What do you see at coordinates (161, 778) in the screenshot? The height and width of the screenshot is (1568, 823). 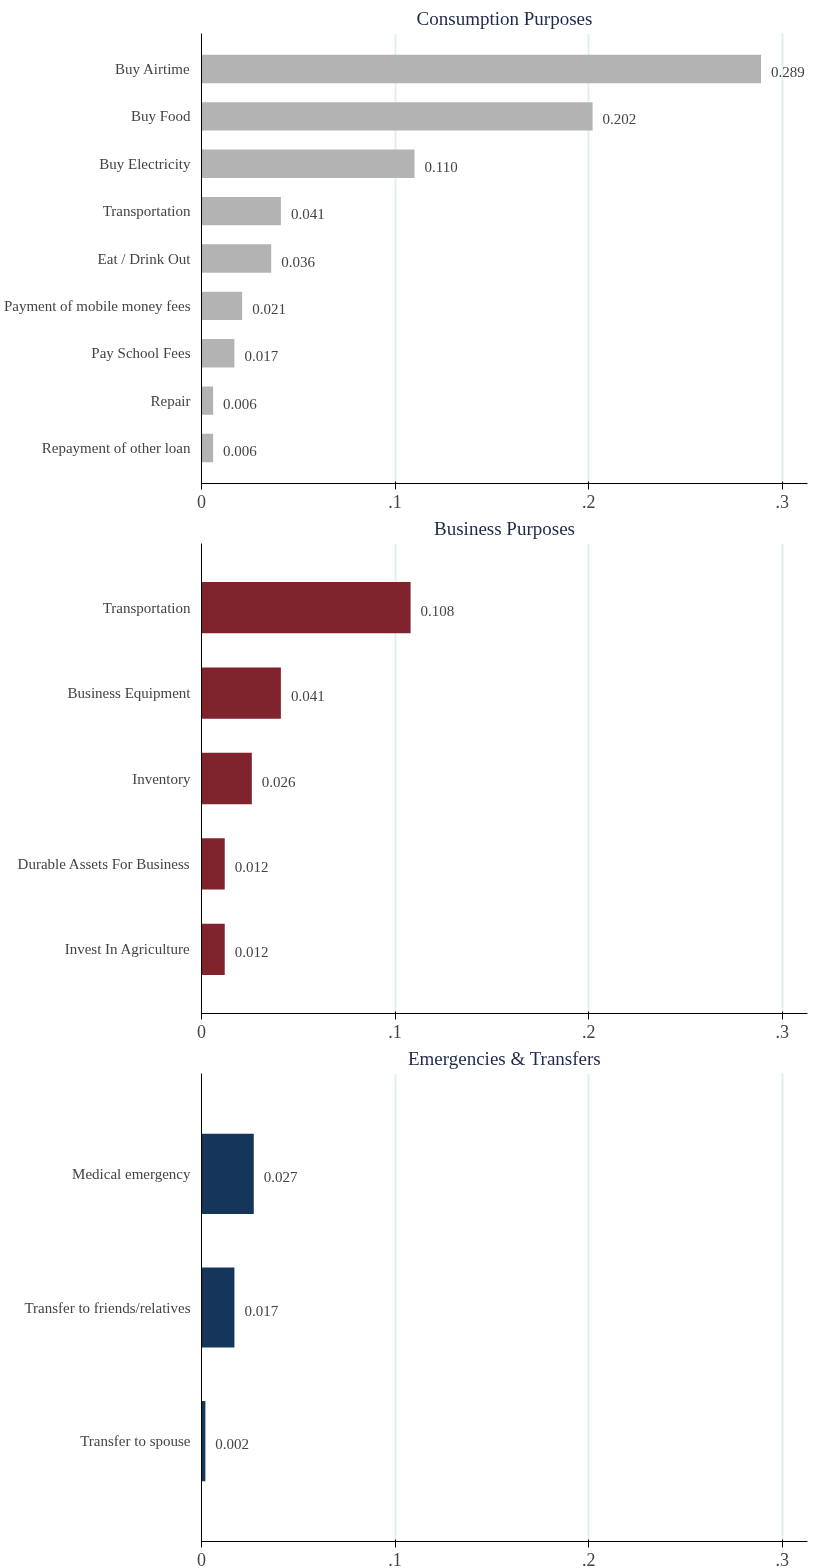 I see `y-tick-label: Inventory` at bounding box center [161, 778].